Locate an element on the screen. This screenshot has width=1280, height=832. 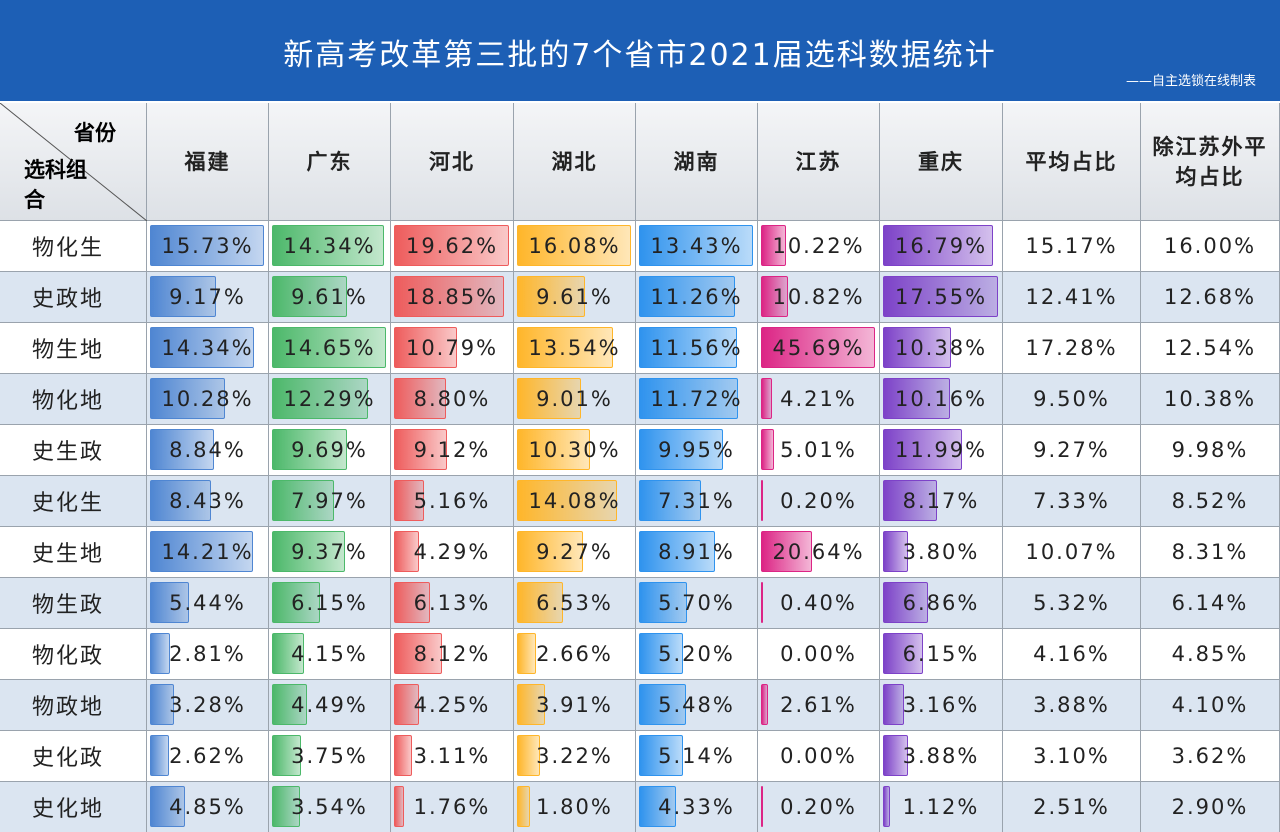
data-cell: 9.61% is located at coordinates (330, 297).